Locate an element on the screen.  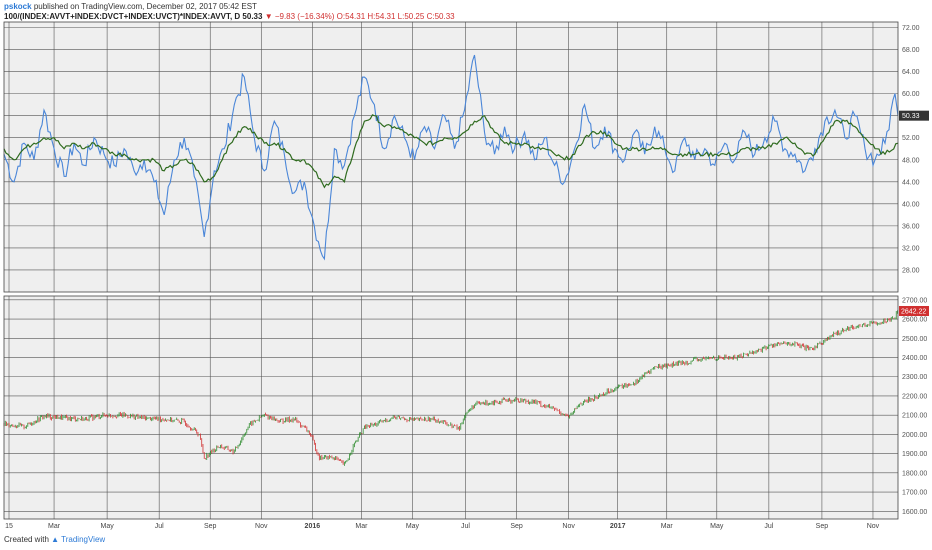
upper-last-value-badge is located at coordinates (914, 115).